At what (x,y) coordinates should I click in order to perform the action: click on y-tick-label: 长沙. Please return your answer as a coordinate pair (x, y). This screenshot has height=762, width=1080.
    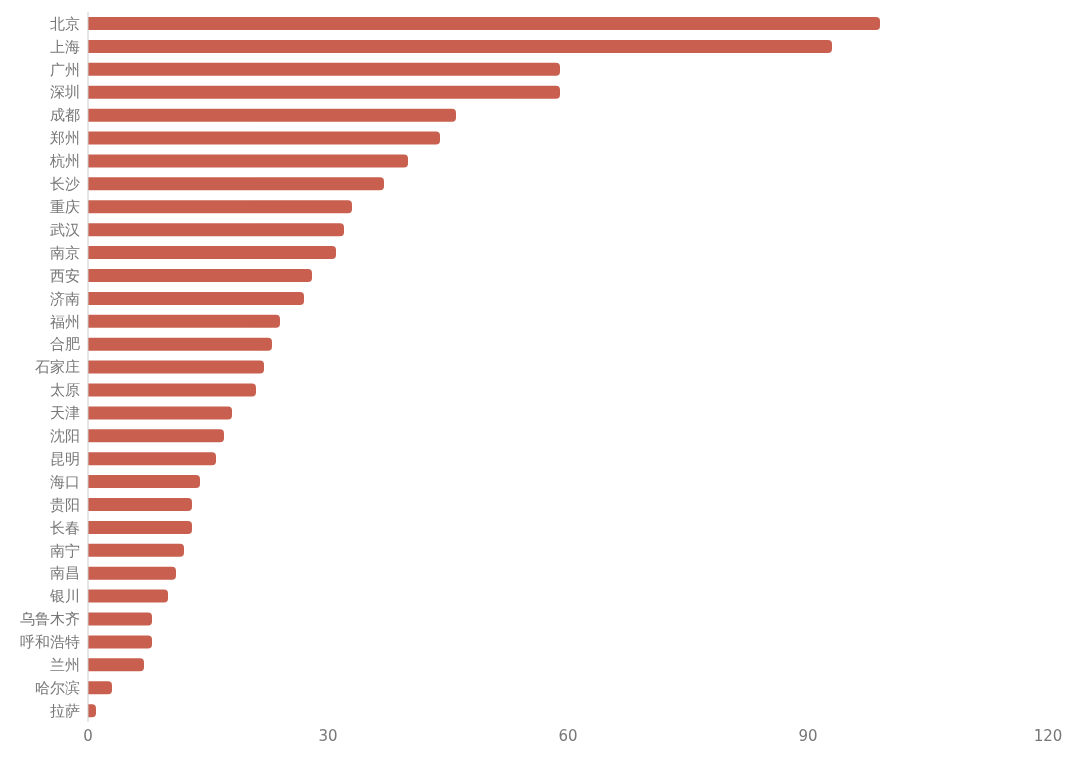
    Looking at the image, I should click on (65, 184).